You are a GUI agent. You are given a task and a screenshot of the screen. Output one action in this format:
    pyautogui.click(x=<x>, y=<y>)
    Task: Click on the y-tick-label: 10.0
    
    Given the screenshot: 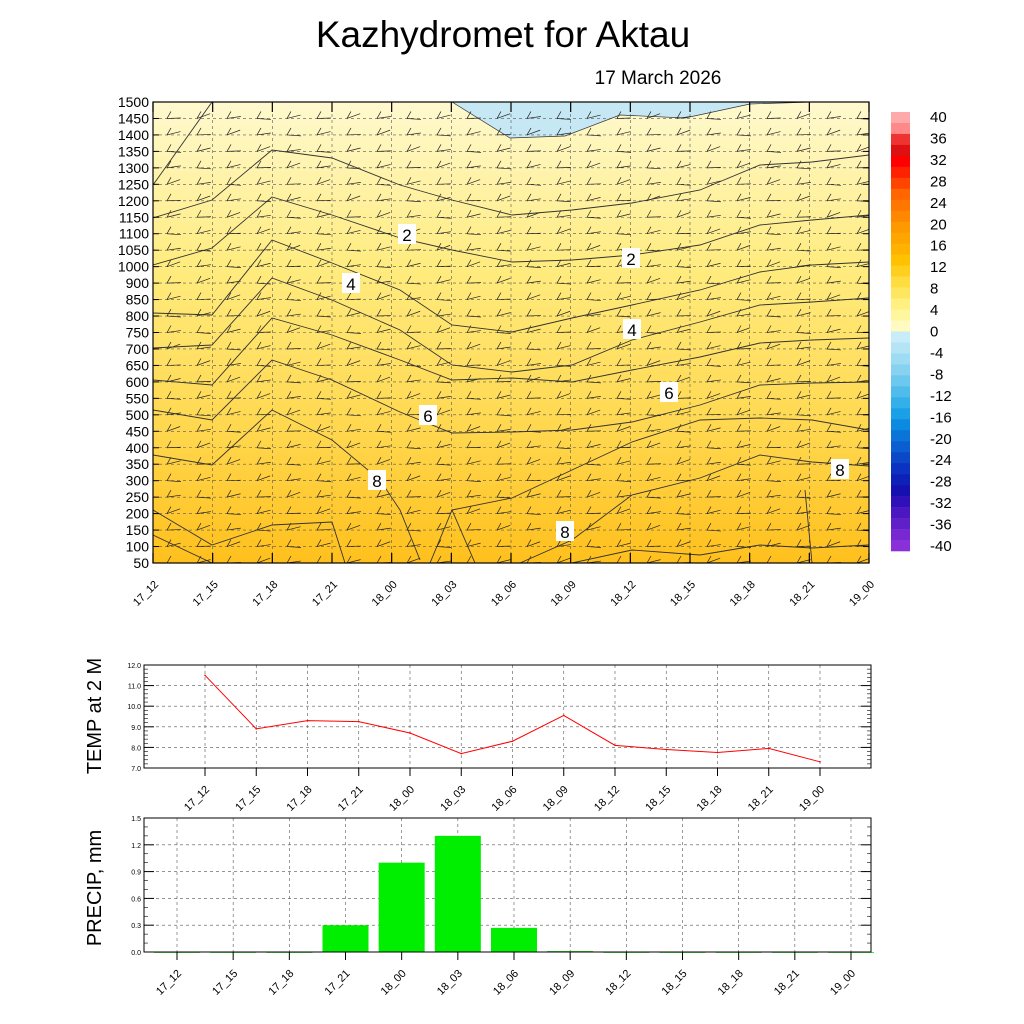 What is the action you would take?
    pyautogui.click(x=134, y=707)
    